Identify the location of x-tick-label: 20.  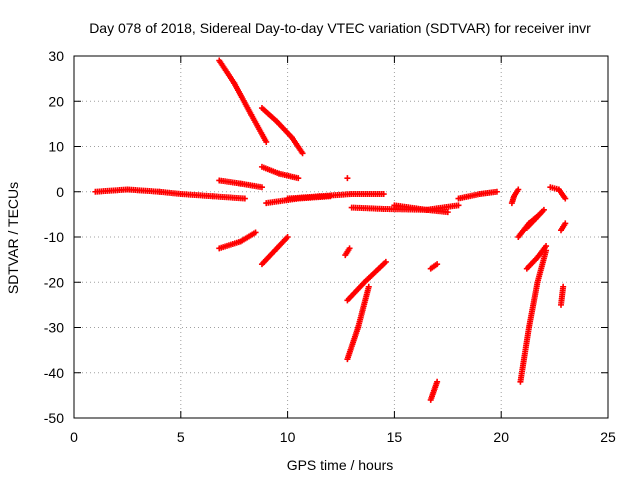
(501, 437).